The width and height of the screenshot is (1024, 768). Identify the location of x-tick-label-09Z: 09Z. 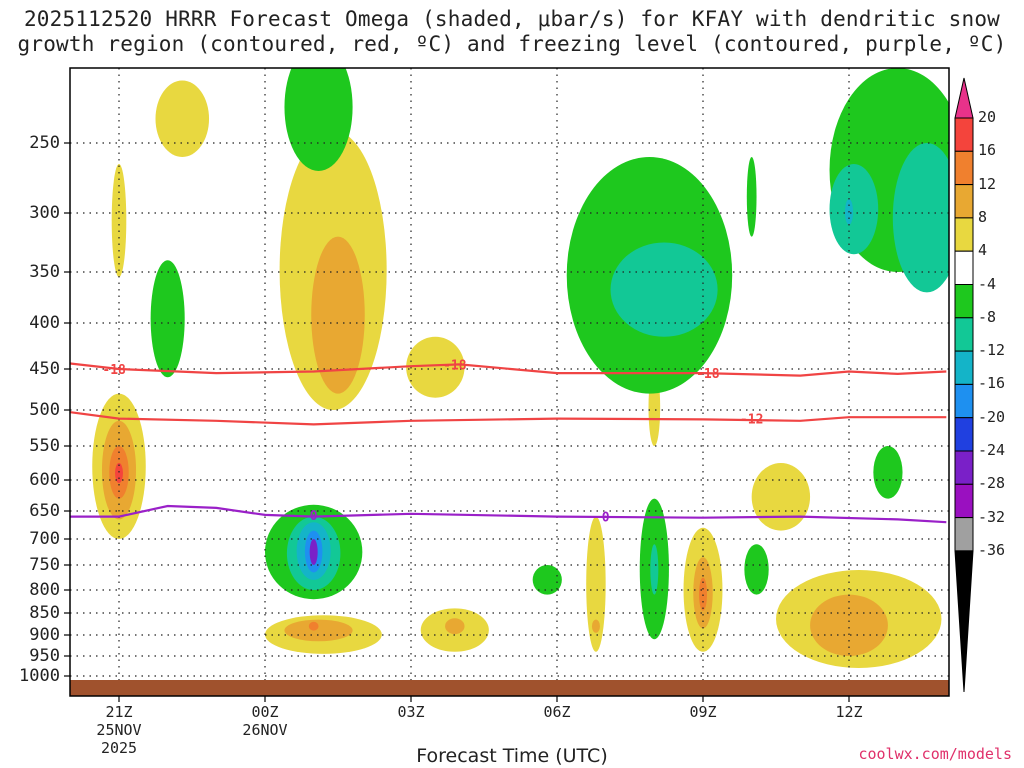
(703, 712).